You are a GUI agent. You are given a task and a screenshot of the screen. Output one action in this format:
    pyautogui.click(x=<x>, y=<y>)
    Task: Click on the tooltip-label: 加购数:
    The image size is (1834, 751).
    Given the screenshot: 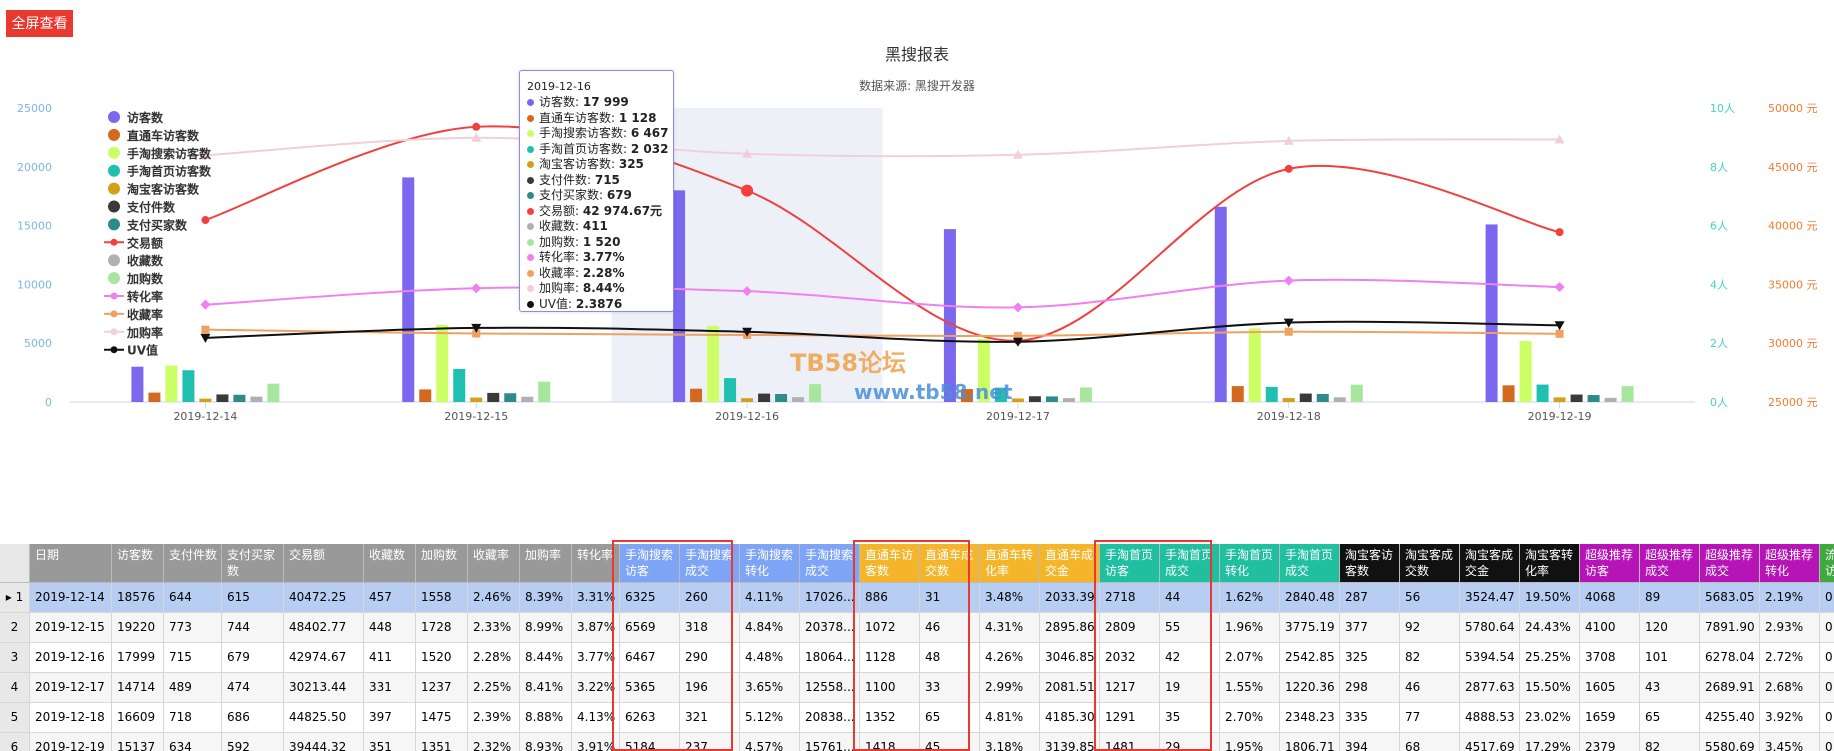 What is the action you would take?
    pyautogui.click(x=561, y=241)
    